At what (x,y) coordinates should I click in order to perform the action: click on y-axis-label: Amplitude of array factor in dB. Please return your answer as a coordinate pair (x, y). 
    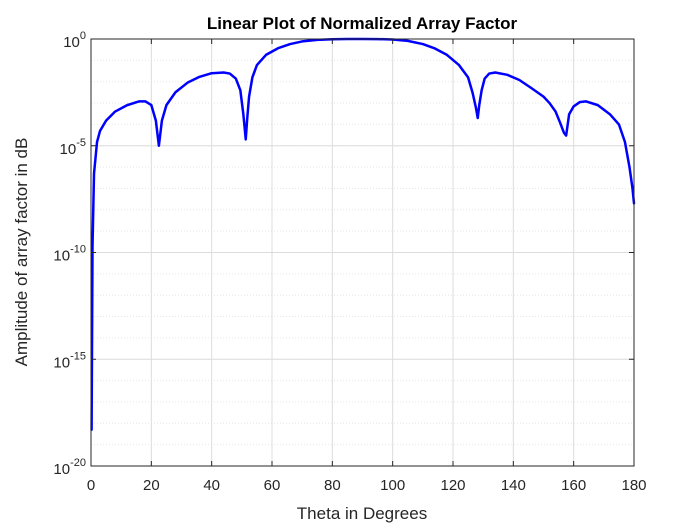
    Looking at the image, I should click on (21, 252).